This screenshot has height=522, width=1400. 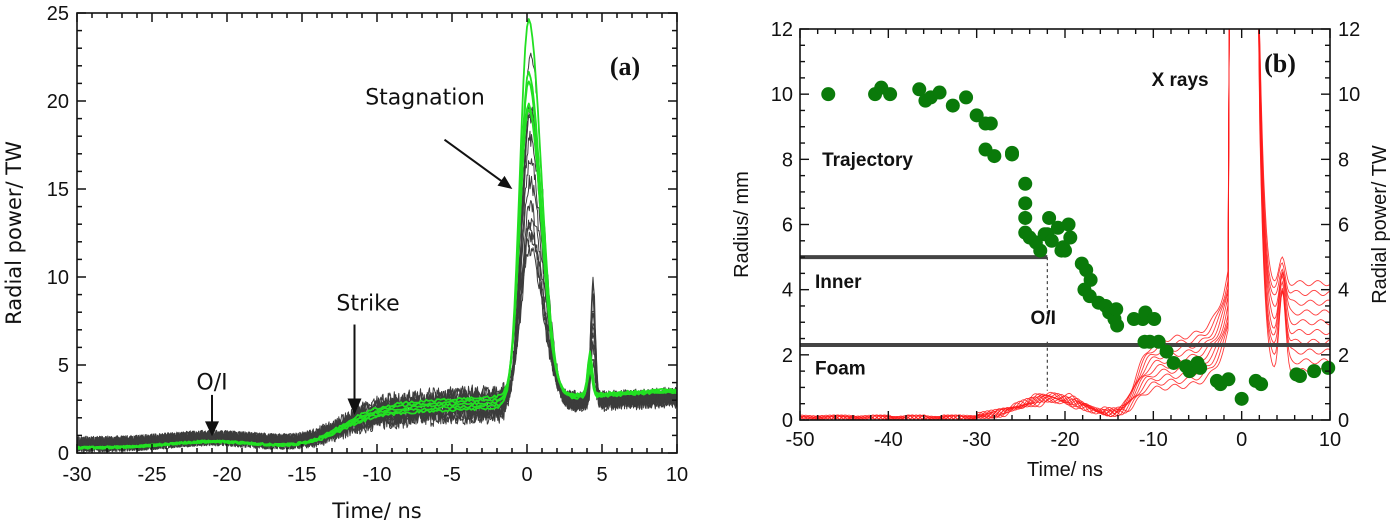 I want to click on x-tick-label: 5, so click(x=601, y=475).